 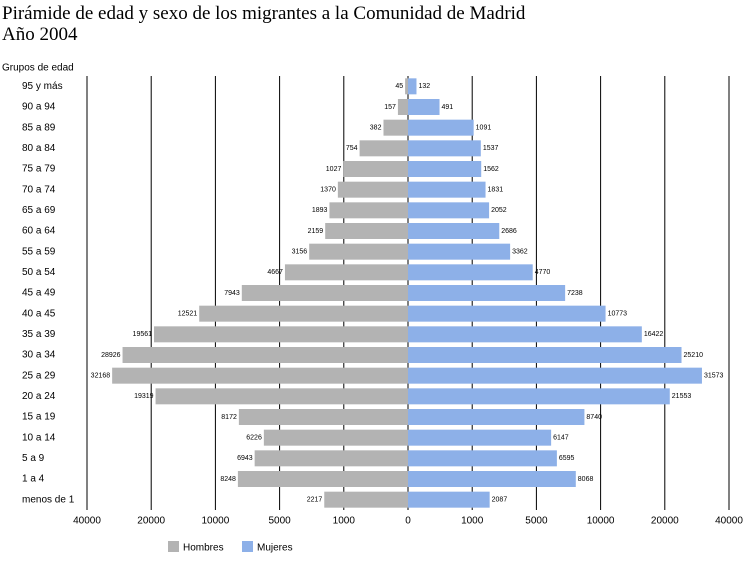 I want to click on y-tick-label: 75 a 79, so click(x=39, y=169).